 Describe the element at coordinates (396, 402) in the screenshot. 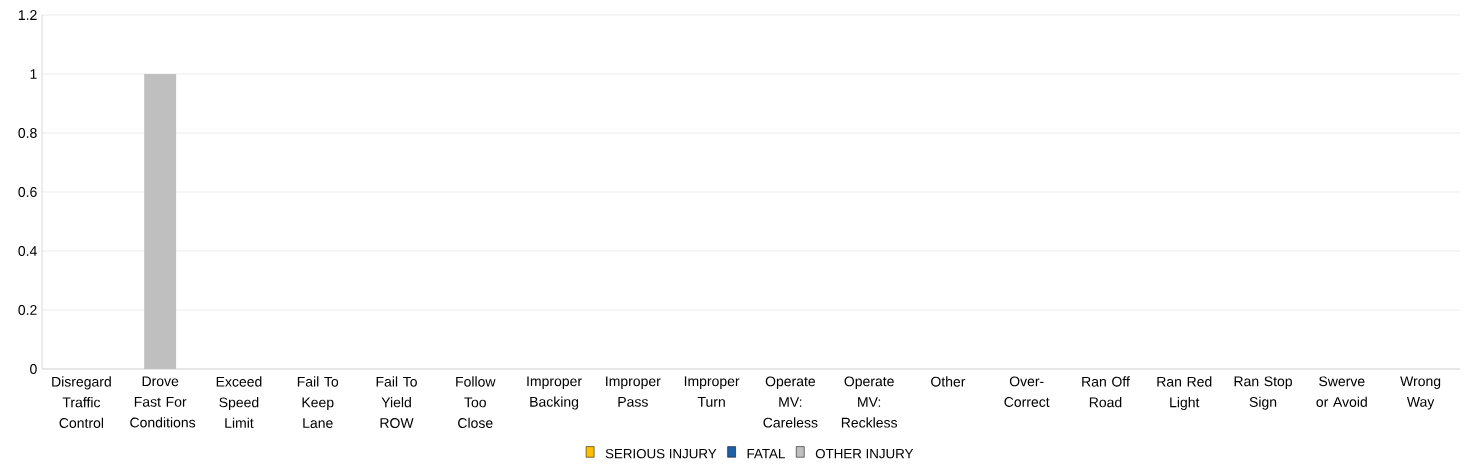

I see `x-tick-label: Fail To Yield ROW` at that location.